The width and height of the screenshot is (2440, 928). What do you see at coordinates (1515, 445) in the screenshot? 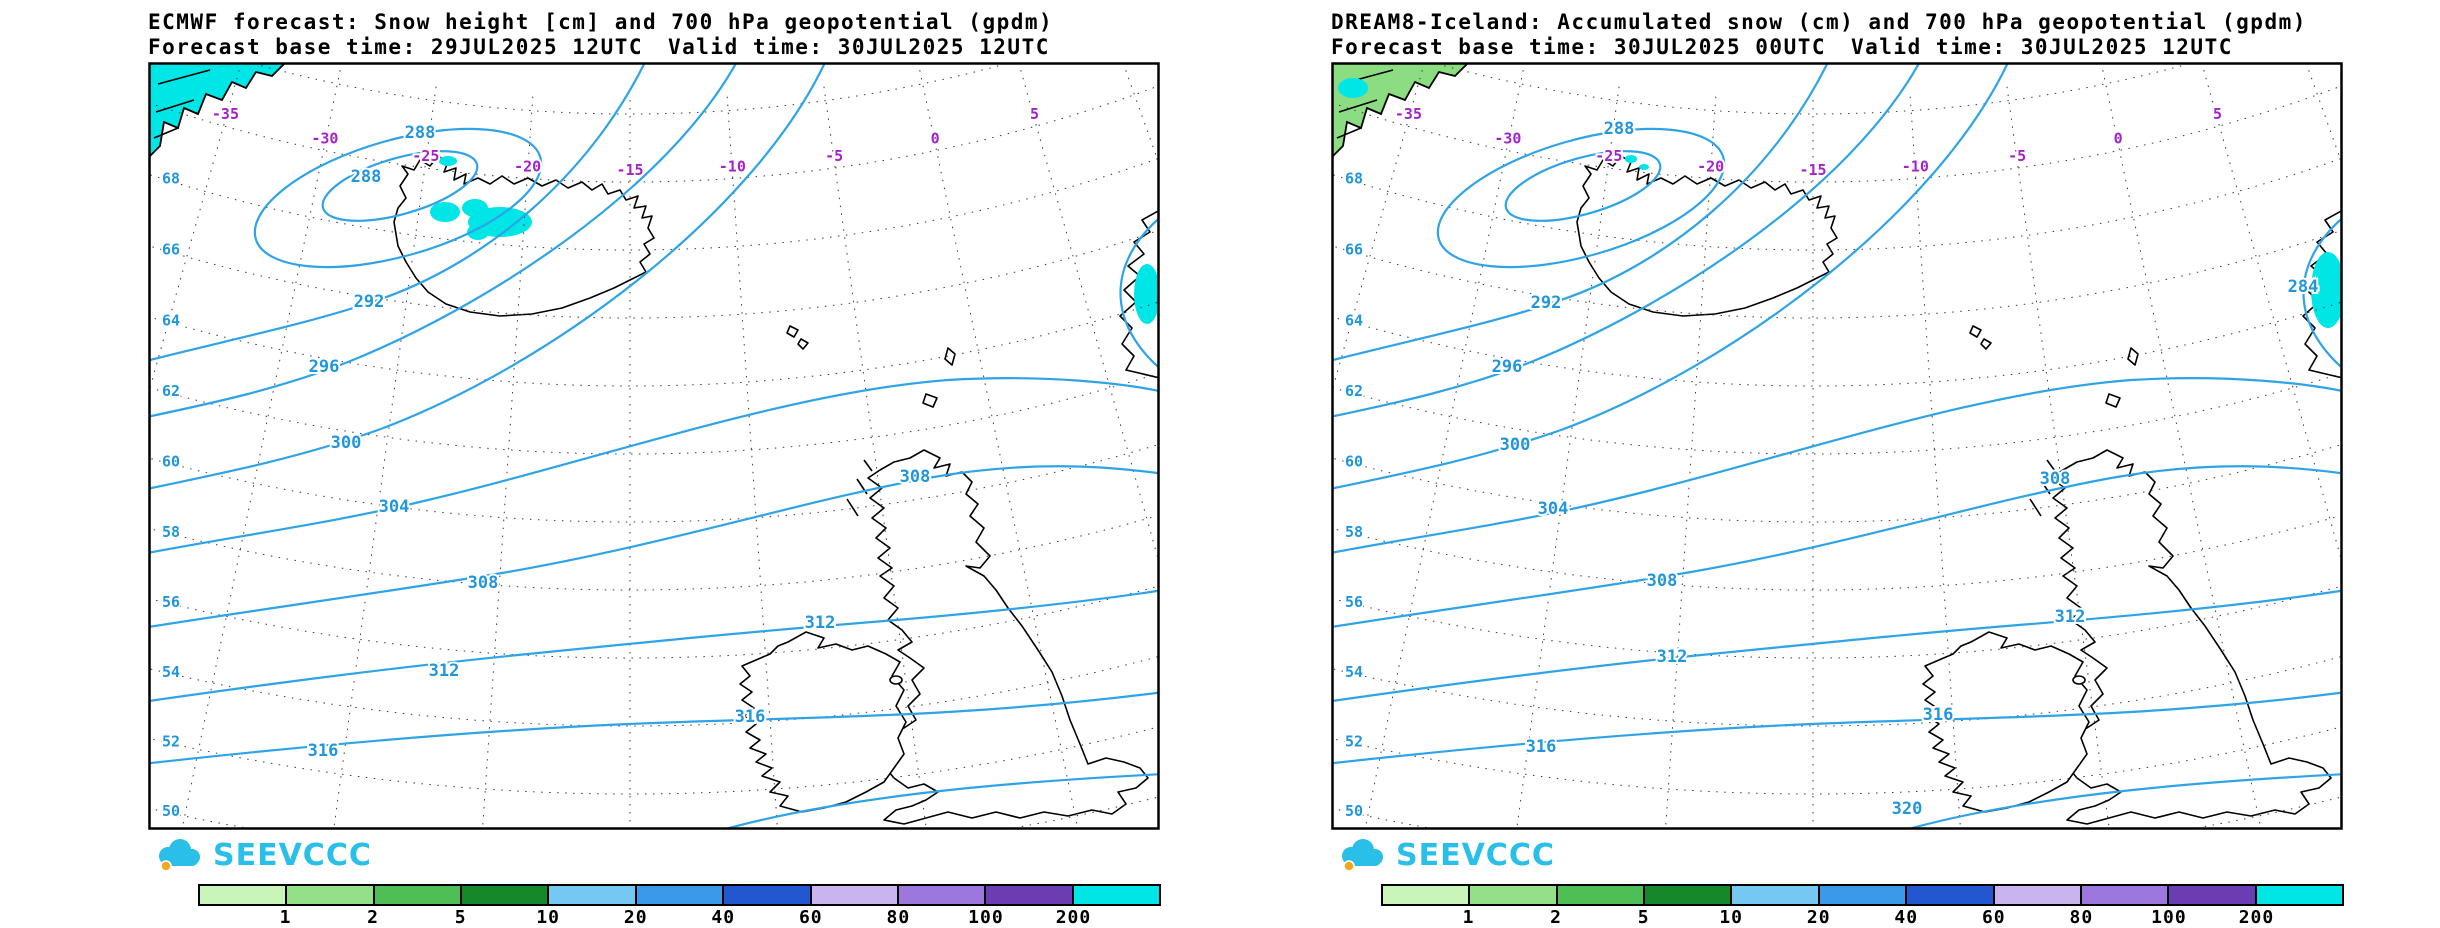
I see `geopotential-contour-label: 300` at bounding box center [1515, 445].